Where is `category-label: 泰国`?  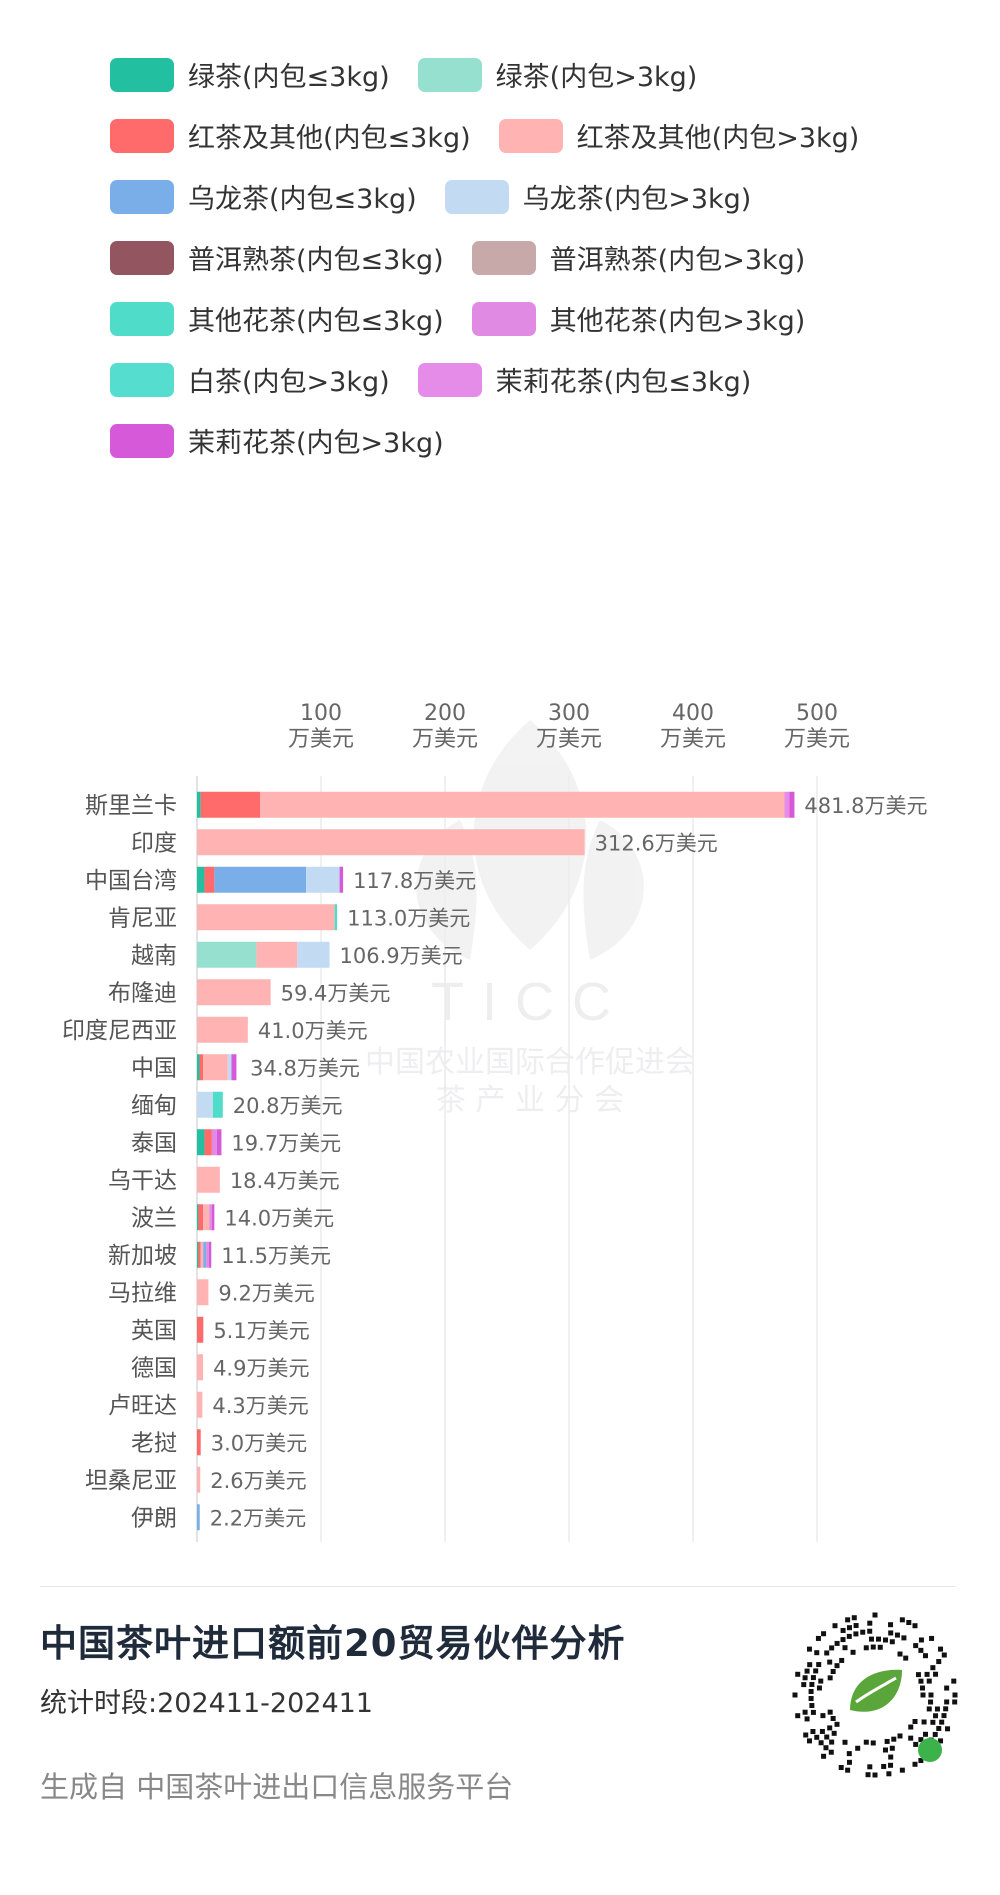 category-label: 泰国 is located at coordinates (154, 1143).